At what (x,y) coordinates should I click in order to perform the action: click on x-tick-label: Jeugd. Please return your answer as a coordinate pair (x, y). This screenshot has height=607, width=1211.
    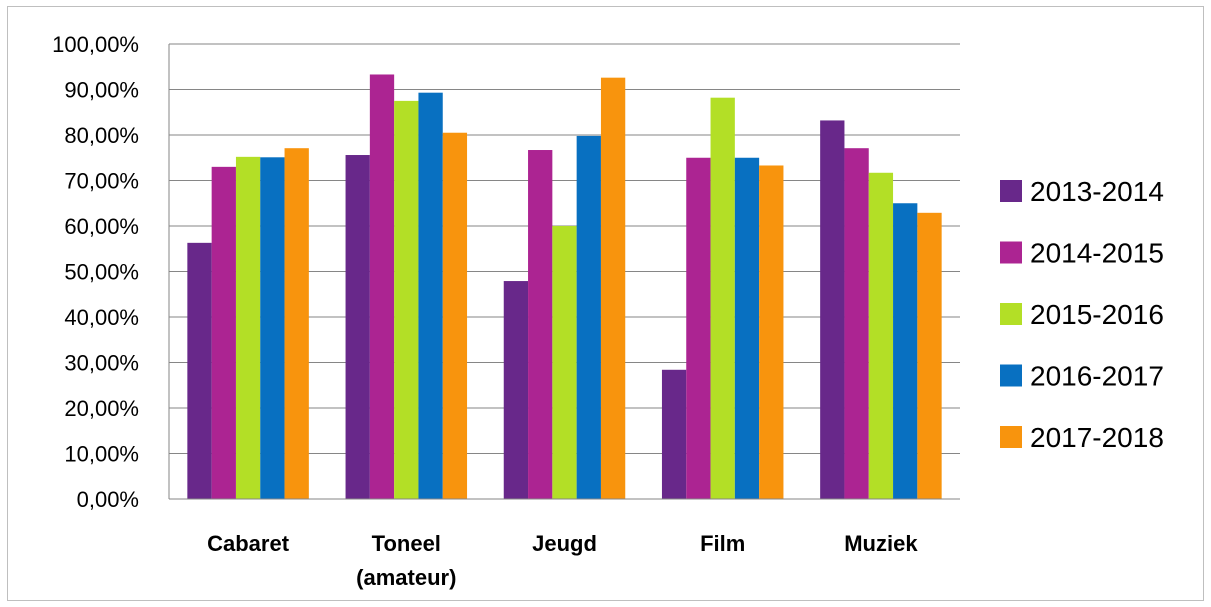
    Looking at the image, I should click on (564, 543).